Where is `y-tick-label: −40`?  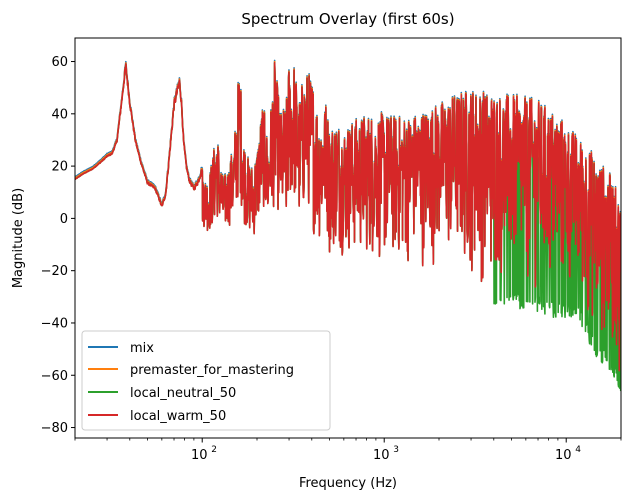 y-tick-label: −40 is located at coordinates (54, 323).